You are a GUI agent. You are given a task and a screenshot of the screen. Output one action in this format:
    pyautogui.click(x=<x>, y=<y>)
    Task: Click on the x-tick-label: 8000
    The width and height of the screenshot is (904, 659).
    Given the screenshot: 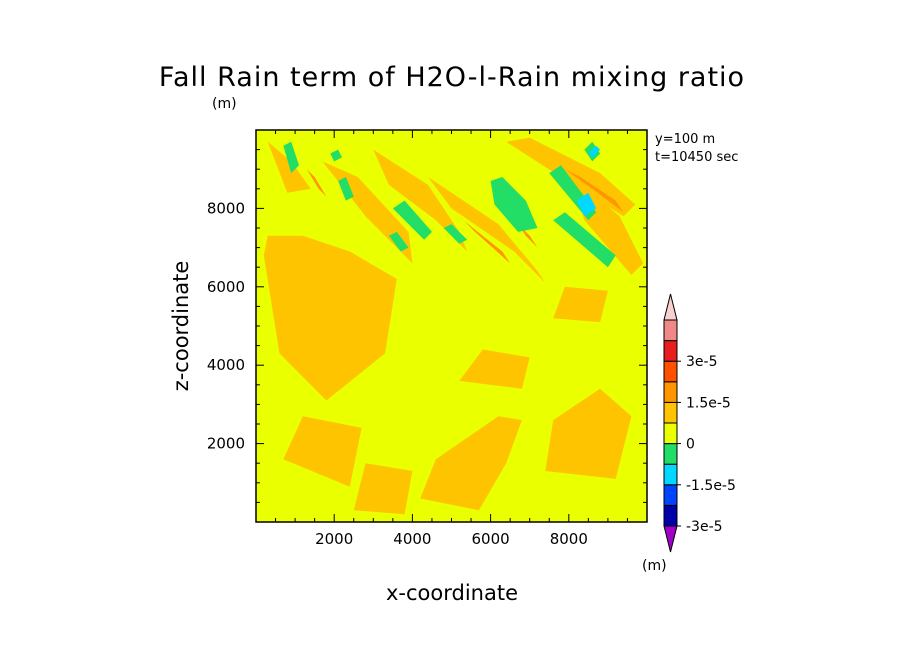 What is the action you would take?
    pyautogui.click(x=569, y=539)
    